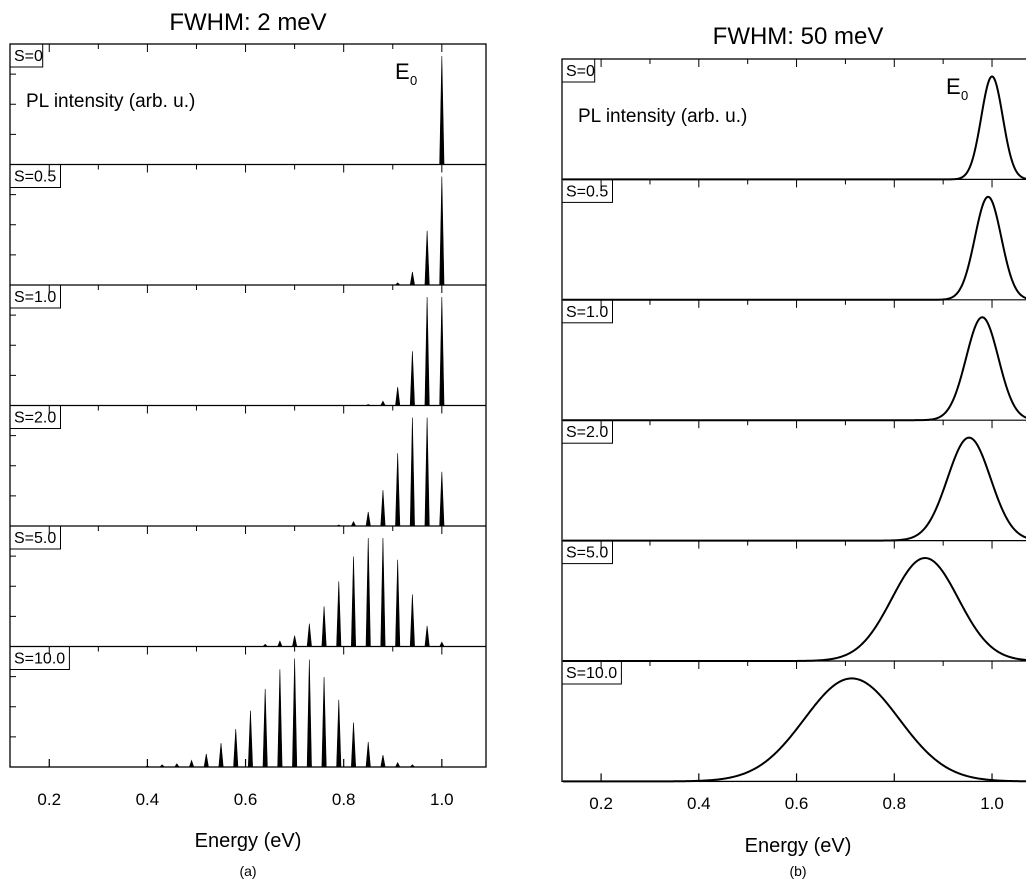  I want to click on panel-caption: (a), so click(247, 871).